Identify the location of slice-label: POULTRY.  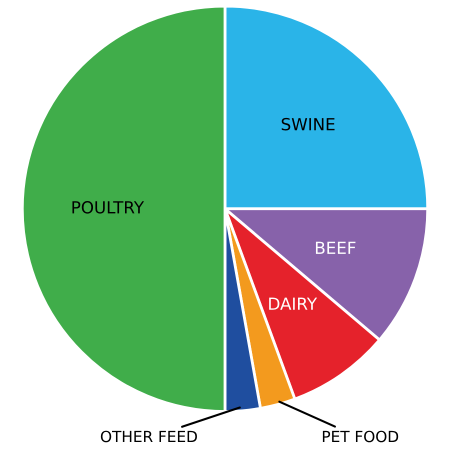
(108, 207).